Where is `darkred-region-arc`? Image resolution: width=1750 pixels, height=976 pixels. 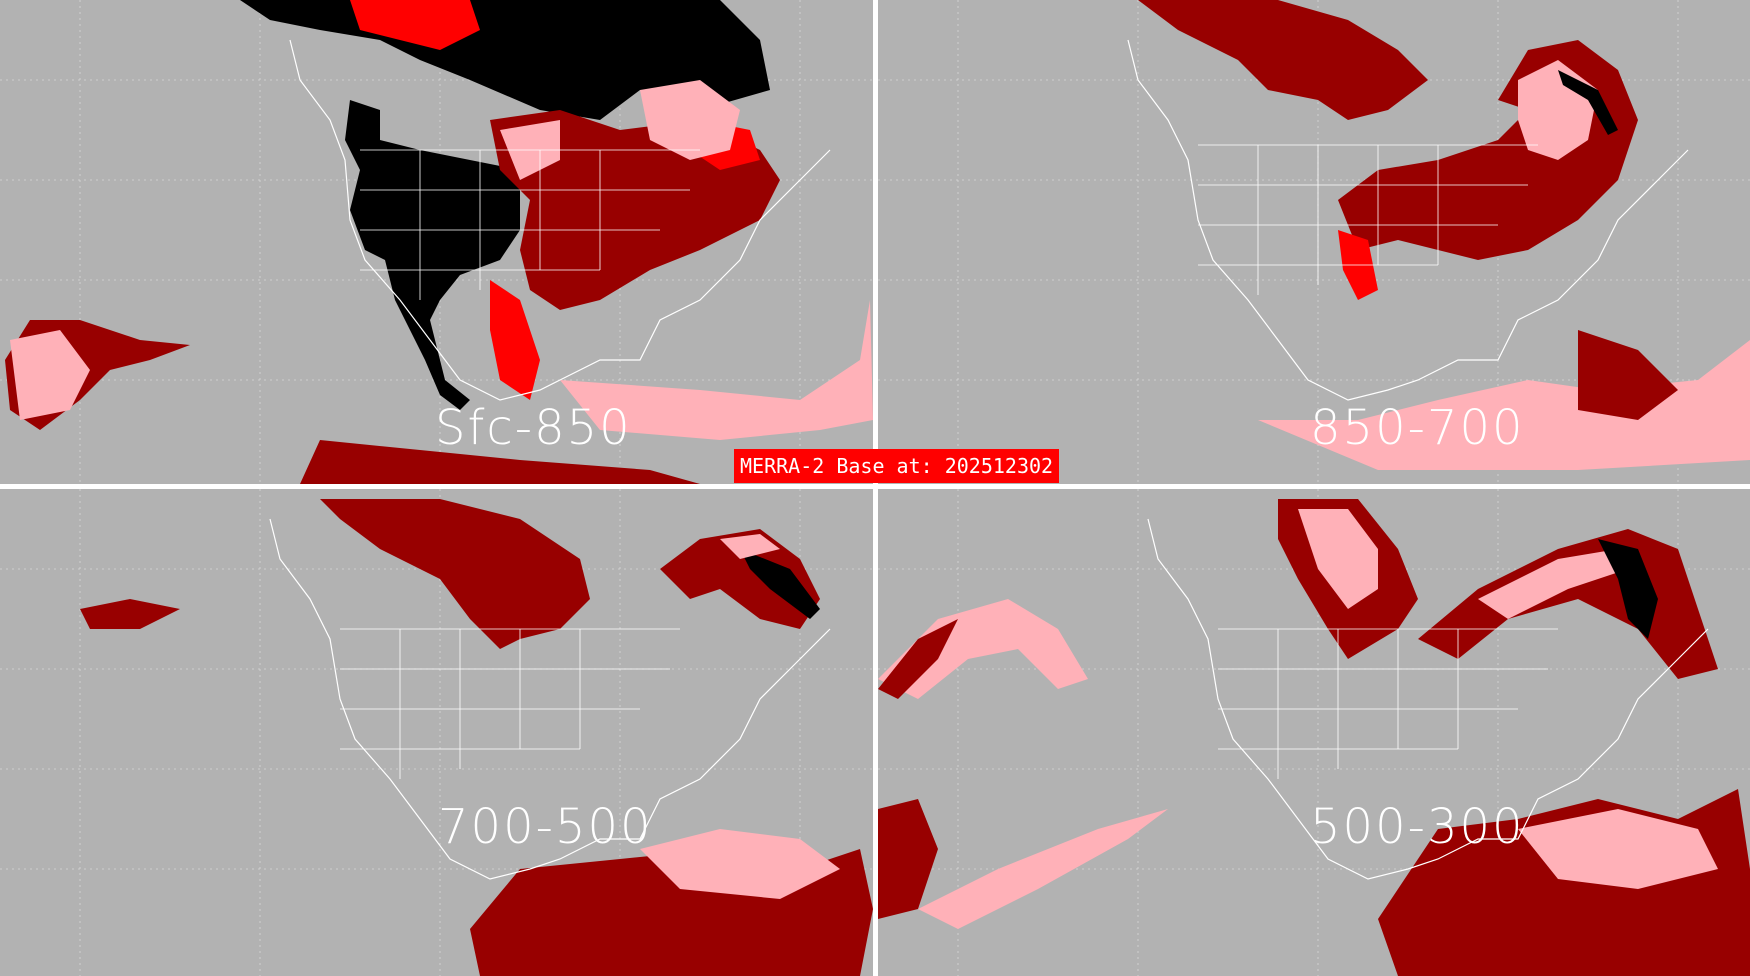 darkred-region-arc is located at coordinates (1568, 604).